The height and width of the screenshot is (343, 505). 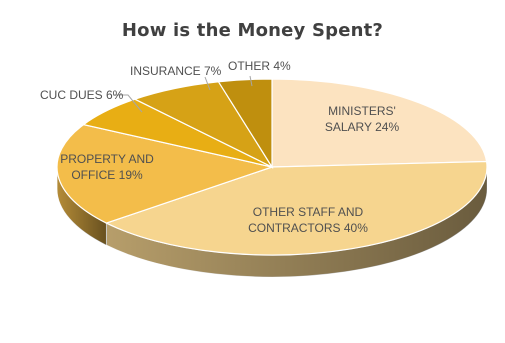 I want to click on slice-label-2: PROPERTY AND OFFICE 19%, so click(x=107, y=167).